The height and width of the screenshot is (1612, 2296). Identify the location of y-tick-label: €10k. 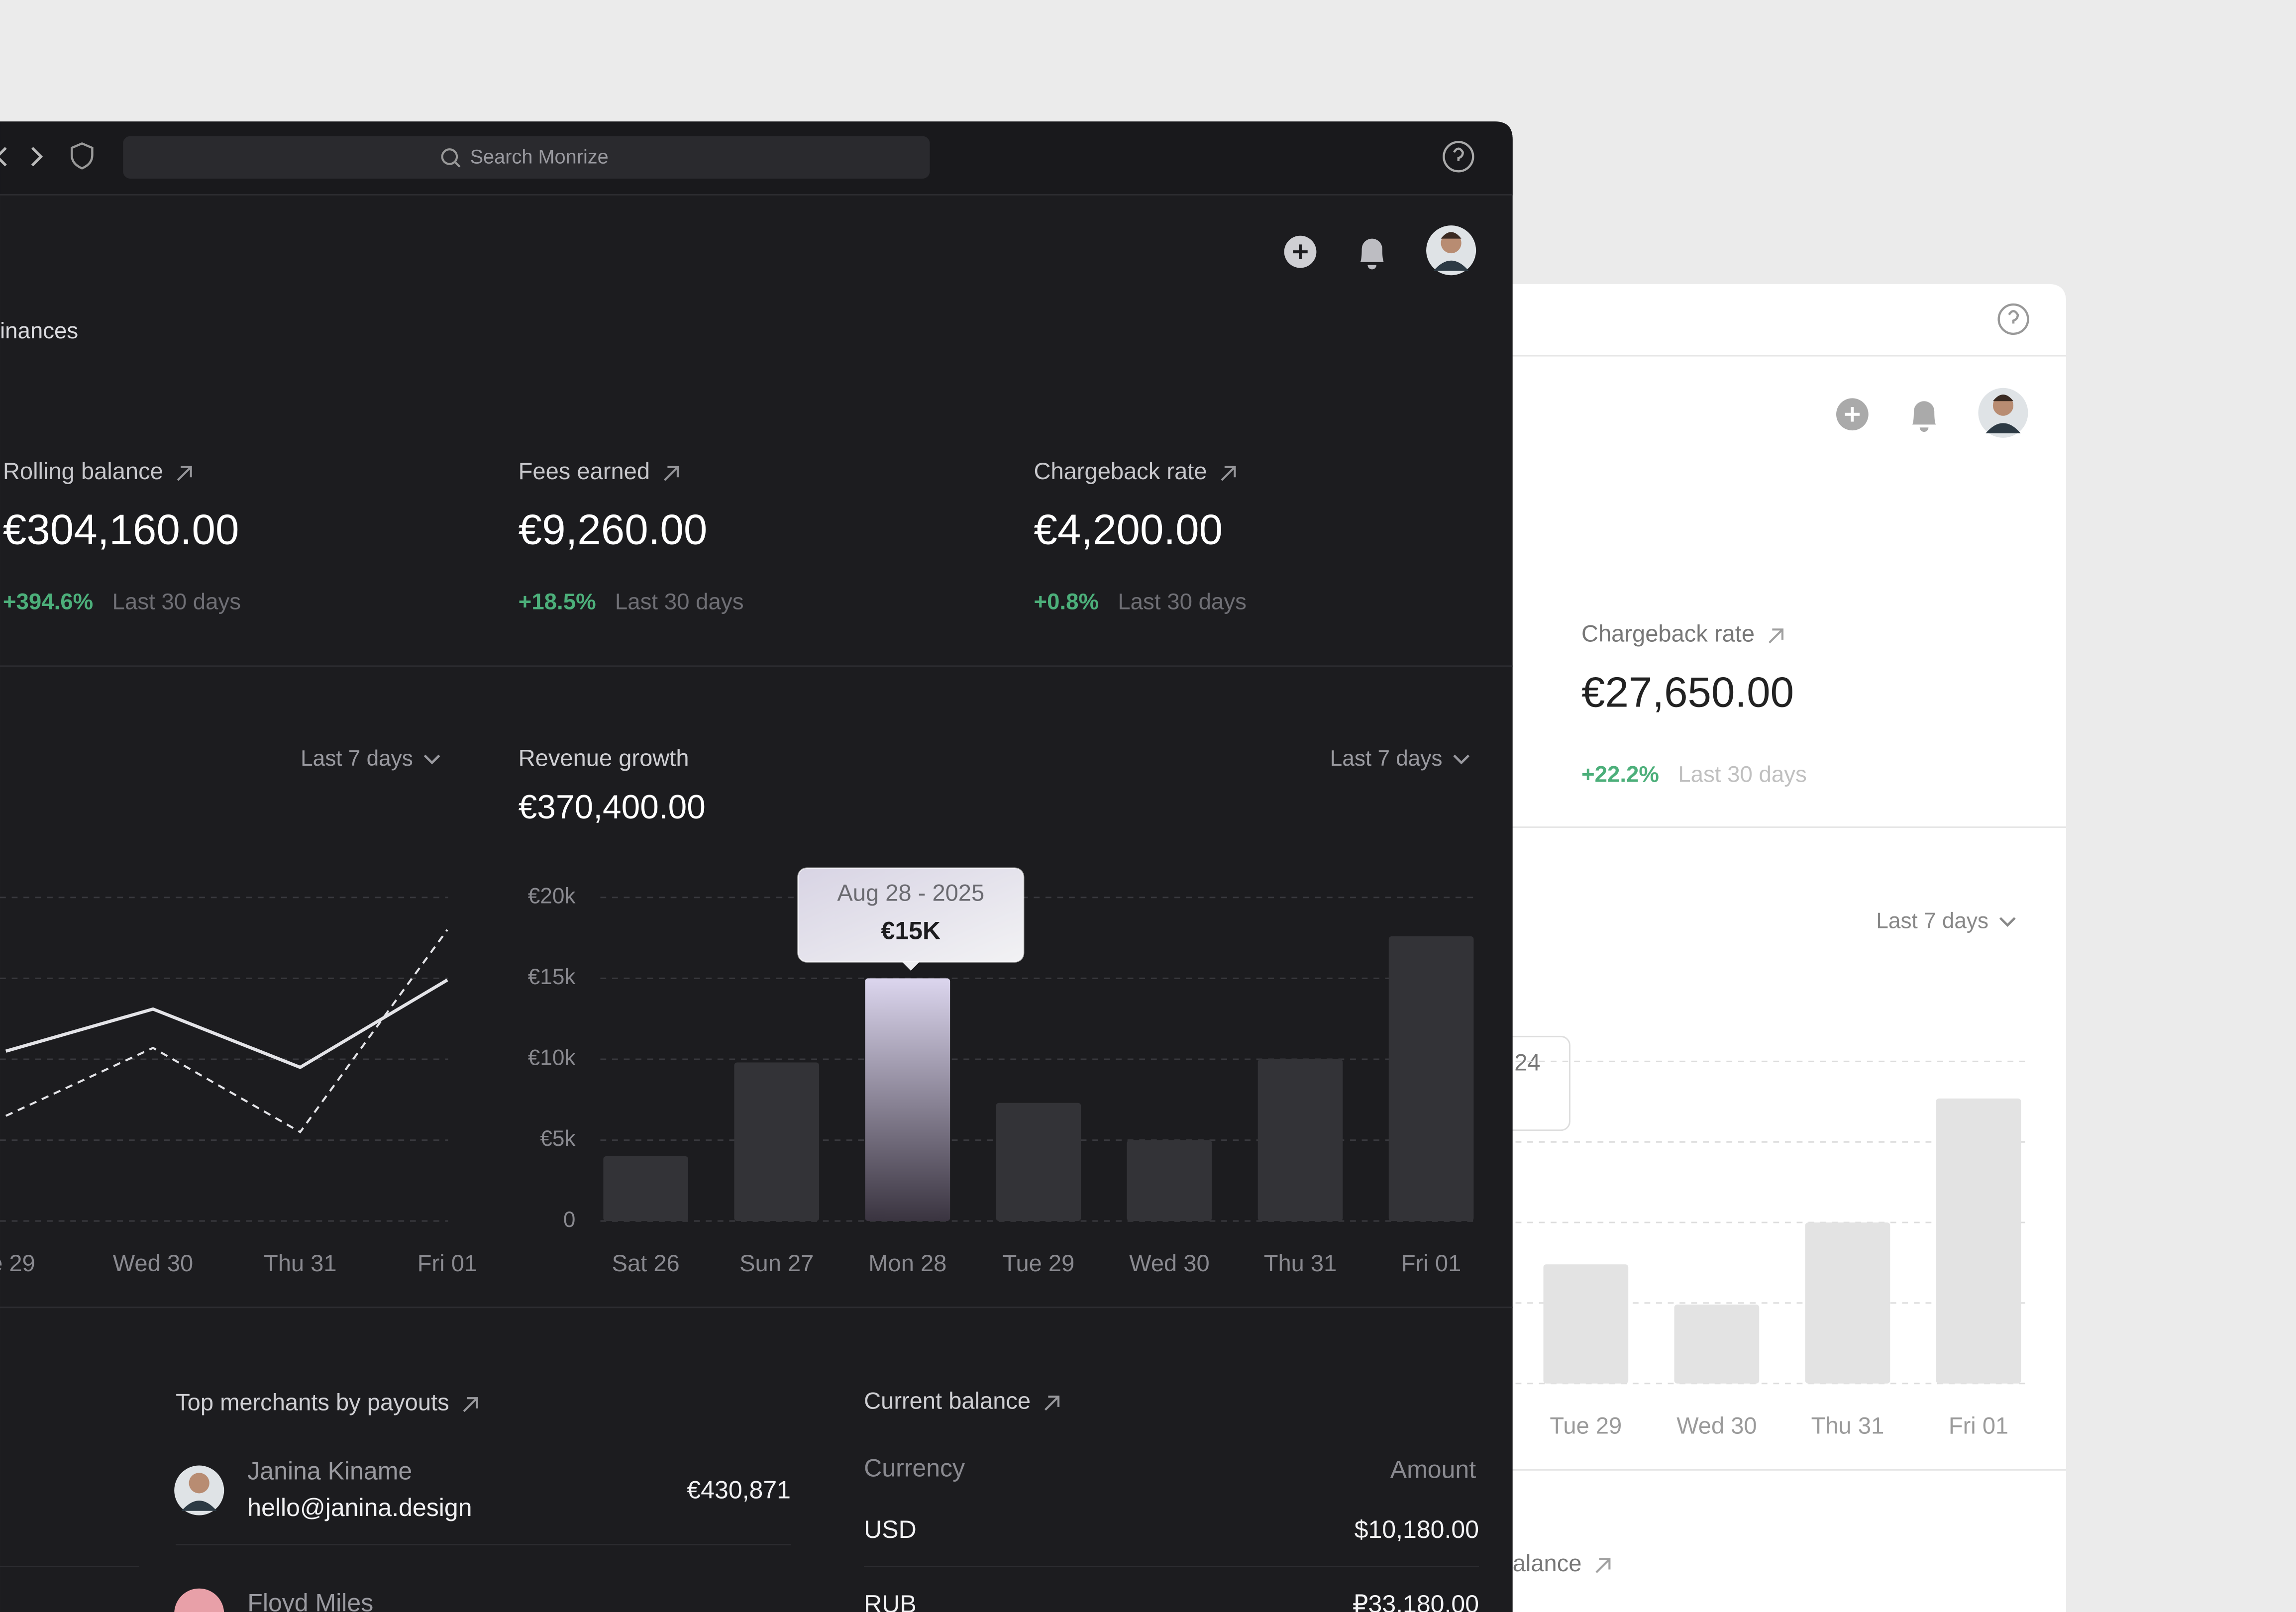
(552, 1058).